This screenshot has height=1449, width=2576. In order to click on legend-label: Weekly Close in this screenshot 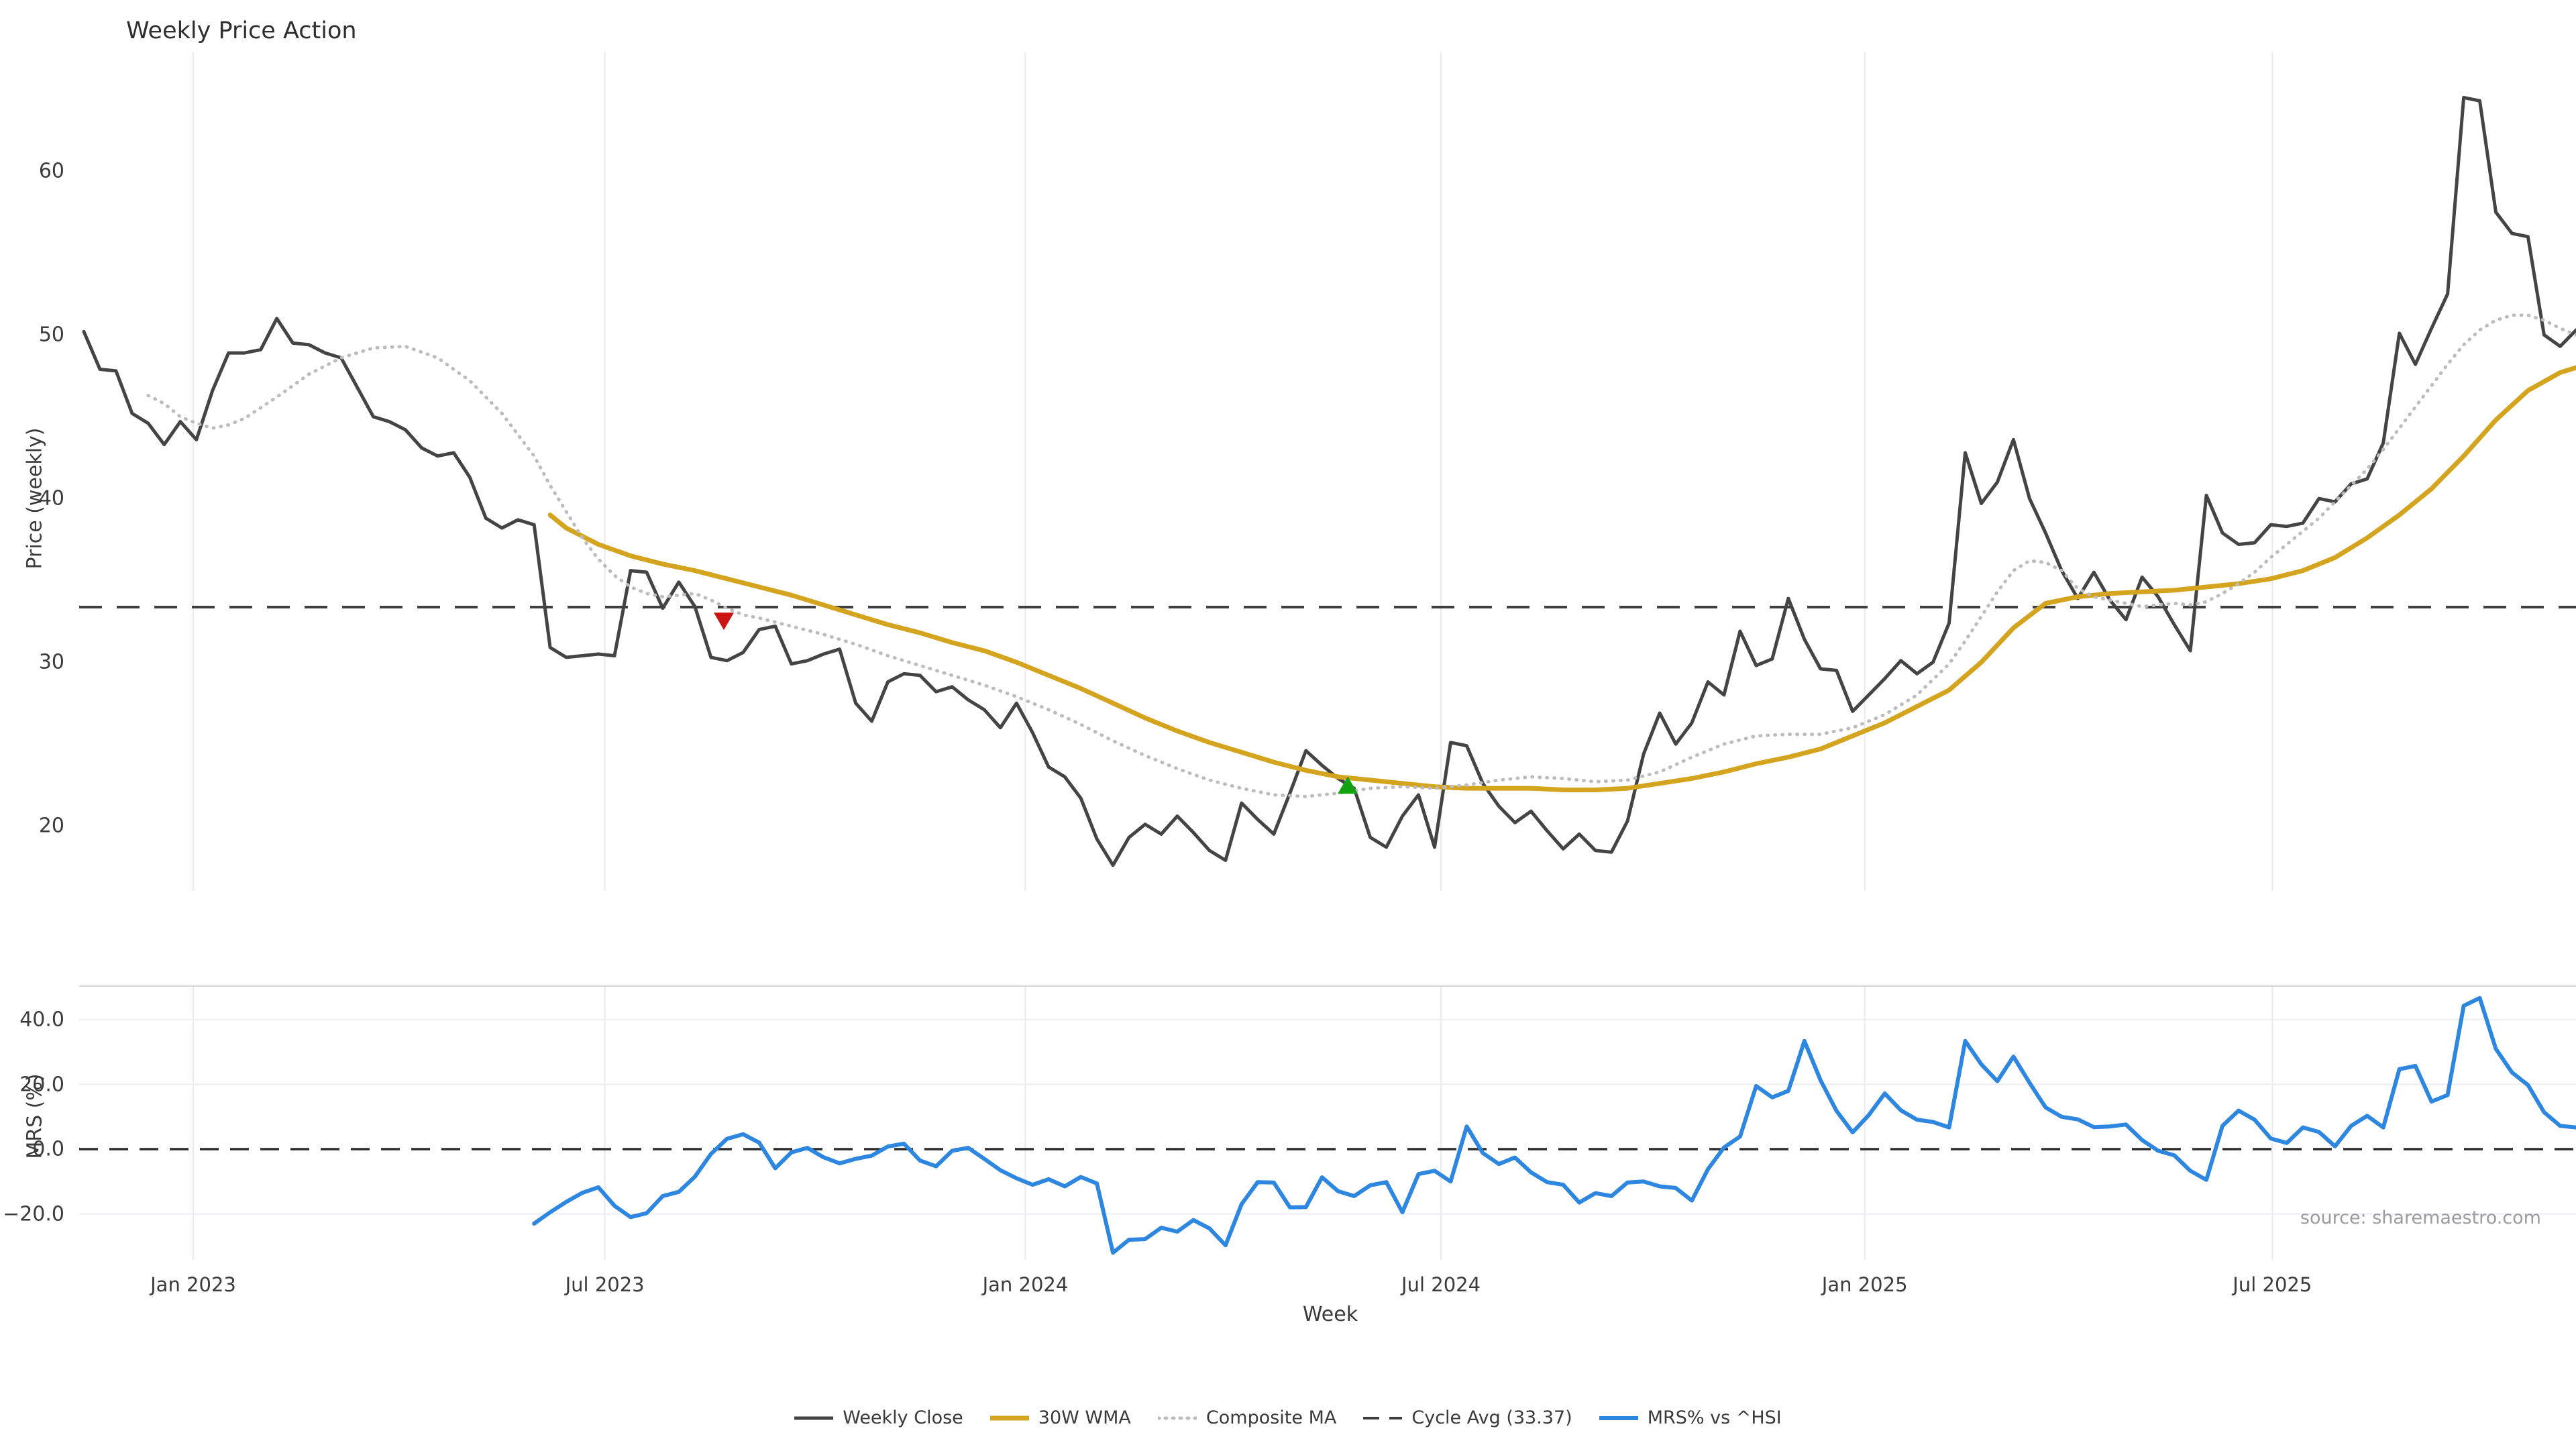, I will do `click(903, 1417)`.